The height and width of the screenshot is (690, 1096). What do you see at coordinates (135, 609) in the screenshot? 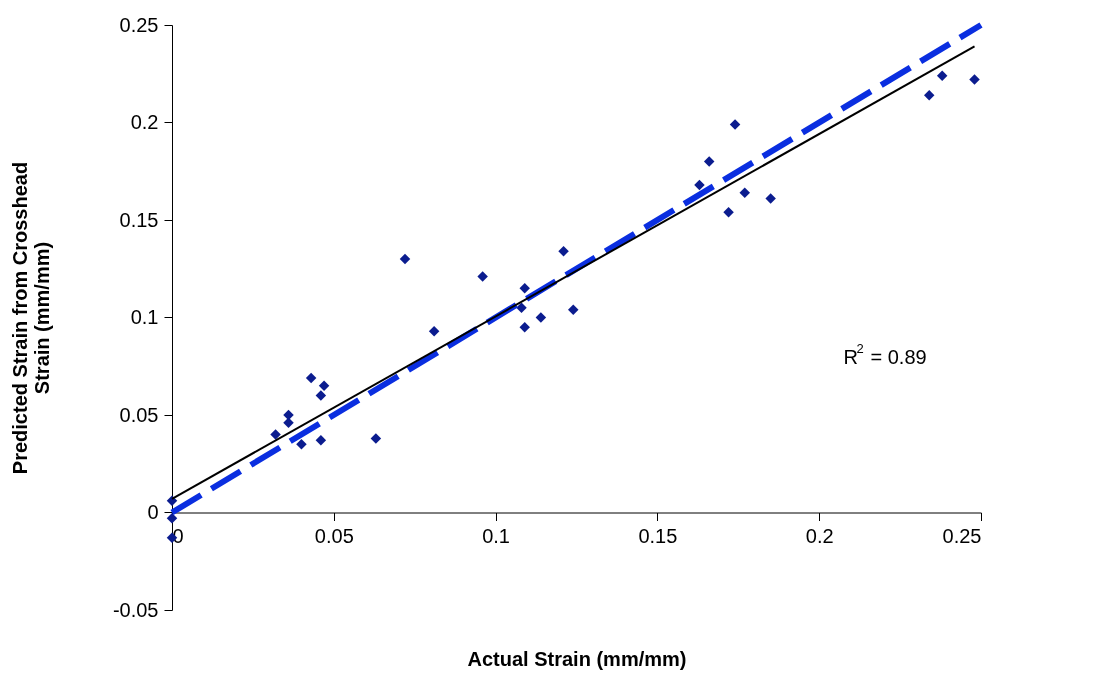
I see `y-tick-label: -0.05` at bounding box center [135, 609].